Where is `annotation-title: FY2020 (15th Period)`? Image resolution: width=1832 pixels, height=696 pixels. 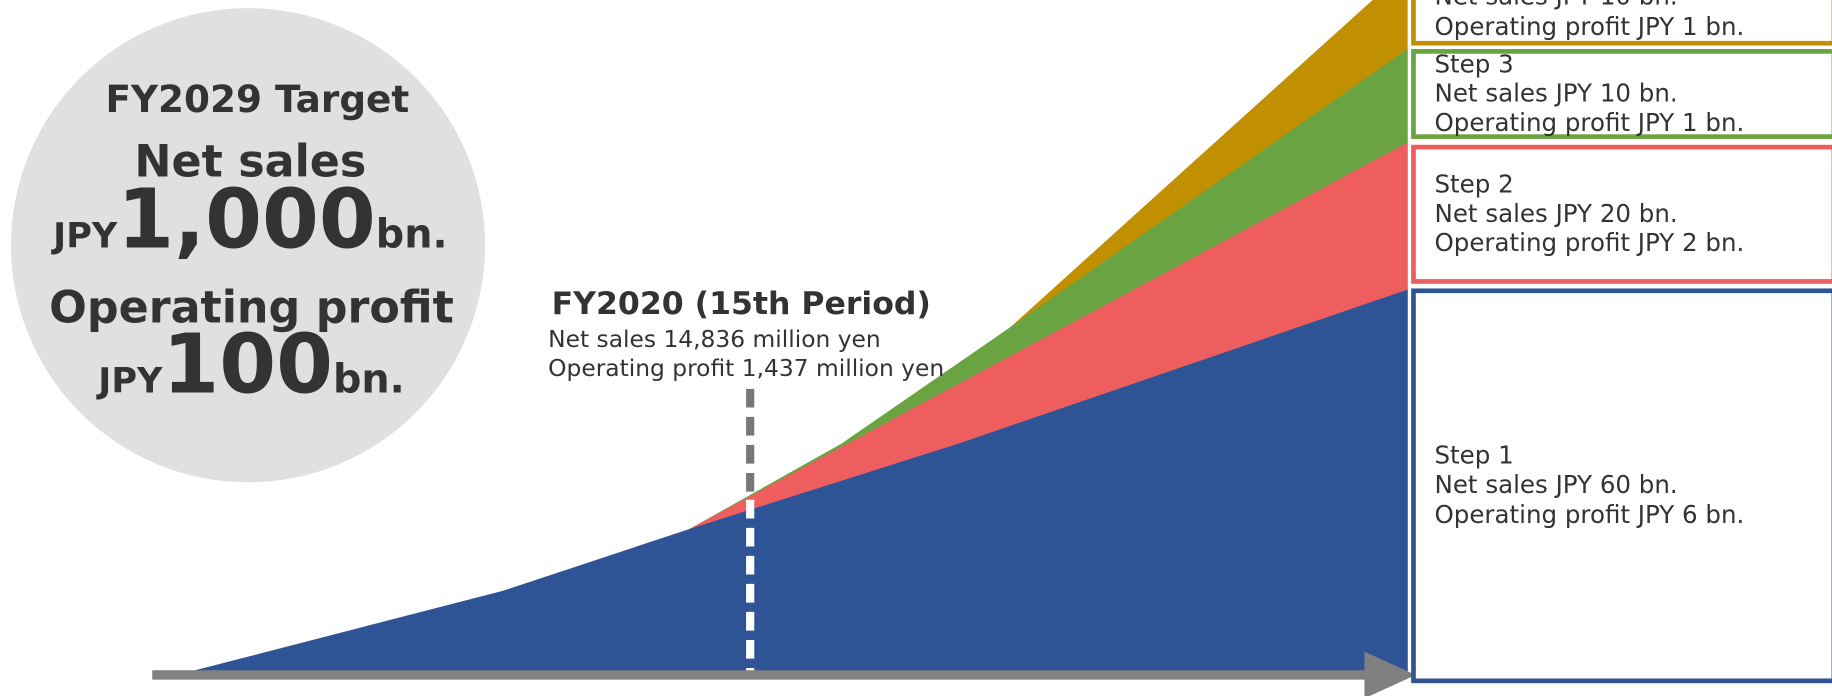
annotation-title: FY2020 (15th Period) is located at coordinates (741, 304).